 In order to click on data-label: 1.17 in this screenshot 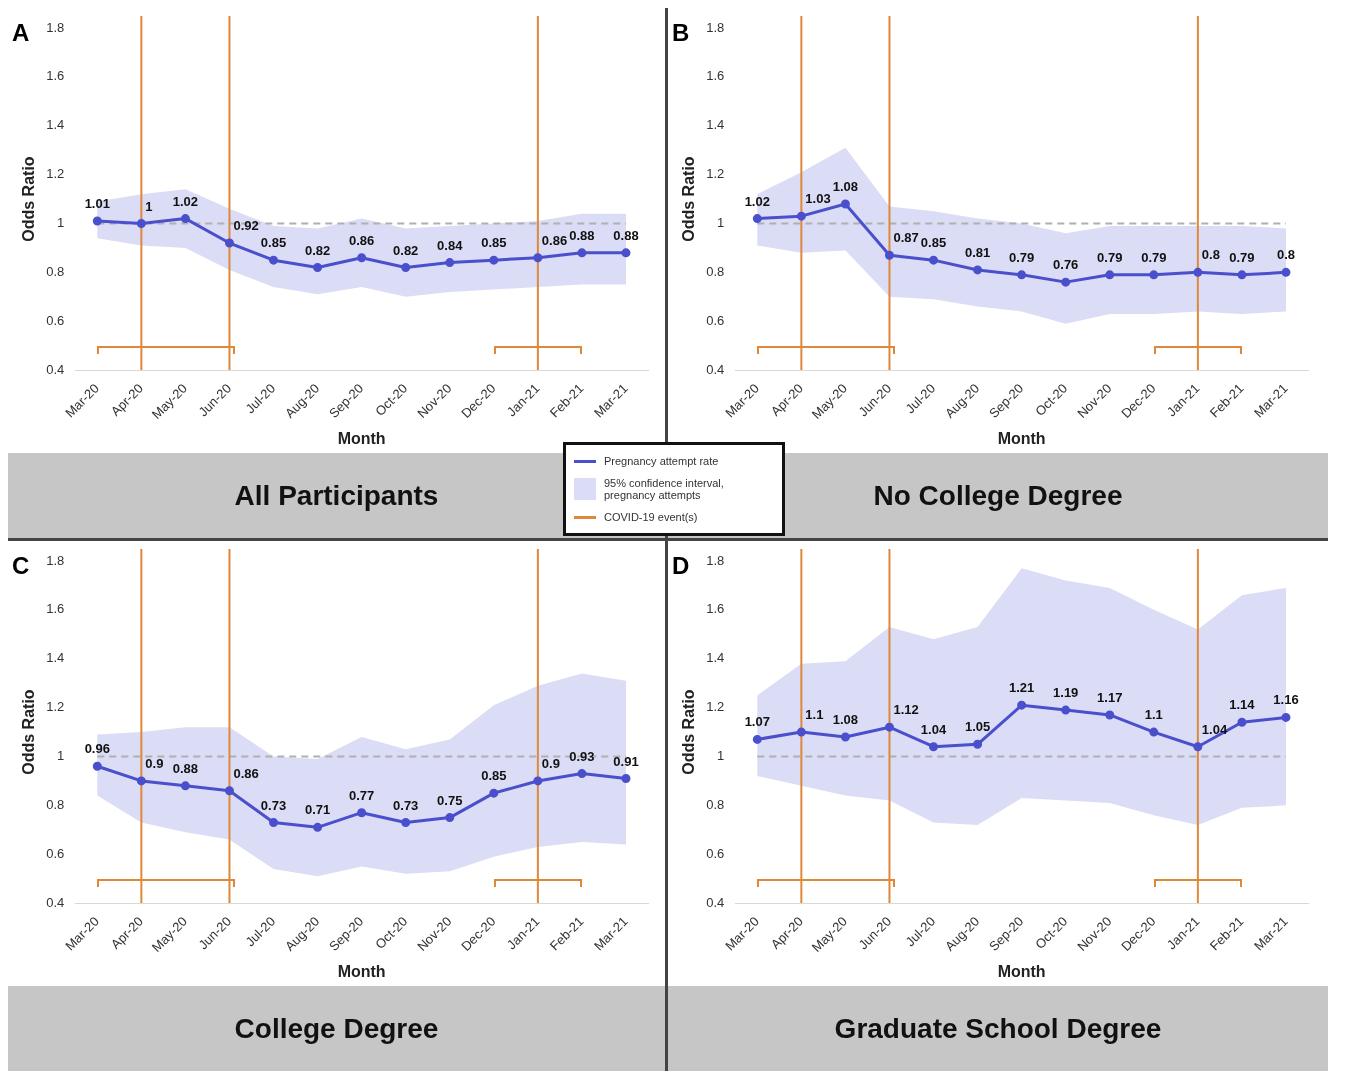, I will do `click(1110, 698)`.